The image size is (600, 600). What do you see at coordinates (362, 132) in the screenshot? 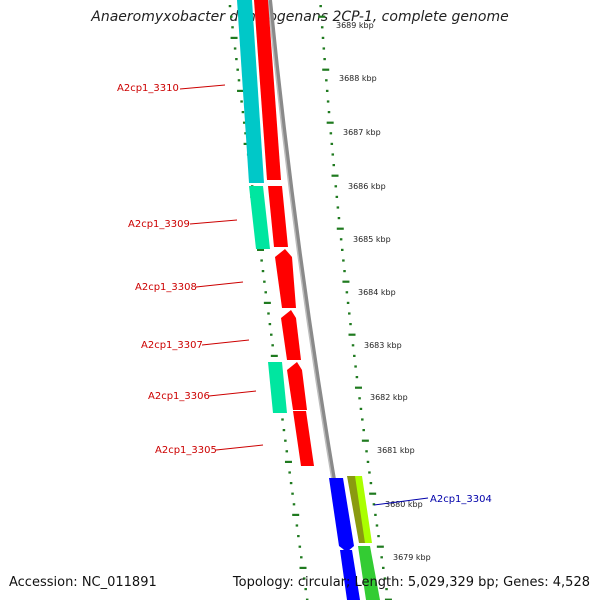
I see `scale-label: 3687 kbp` at bounding box center [362, 132].